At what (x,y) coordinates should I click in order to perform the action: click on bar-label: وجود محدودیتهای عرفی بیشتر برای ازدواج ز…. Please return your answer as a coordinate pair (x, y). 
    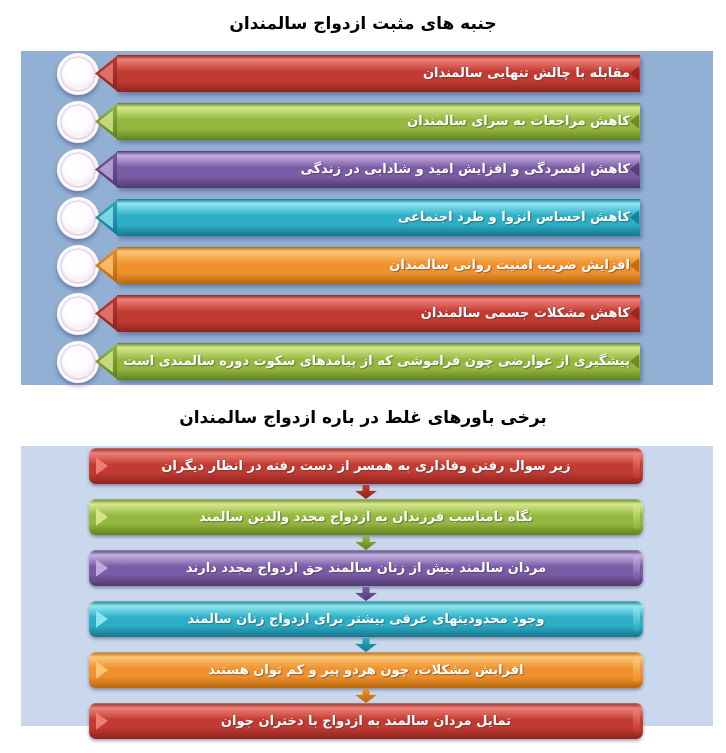
    Looking at the image, I should click on (366, 619).